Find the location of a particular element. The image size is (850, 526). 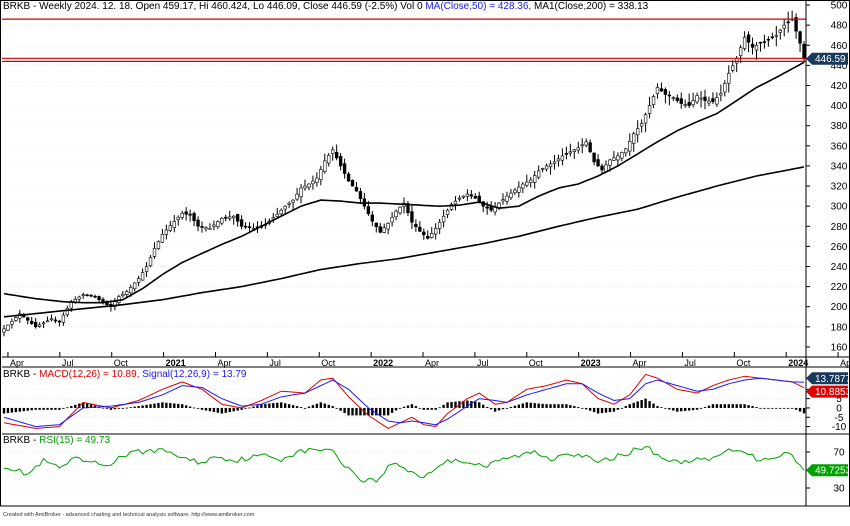

price-tick-label: 220 is located at coordinates (839, 287).